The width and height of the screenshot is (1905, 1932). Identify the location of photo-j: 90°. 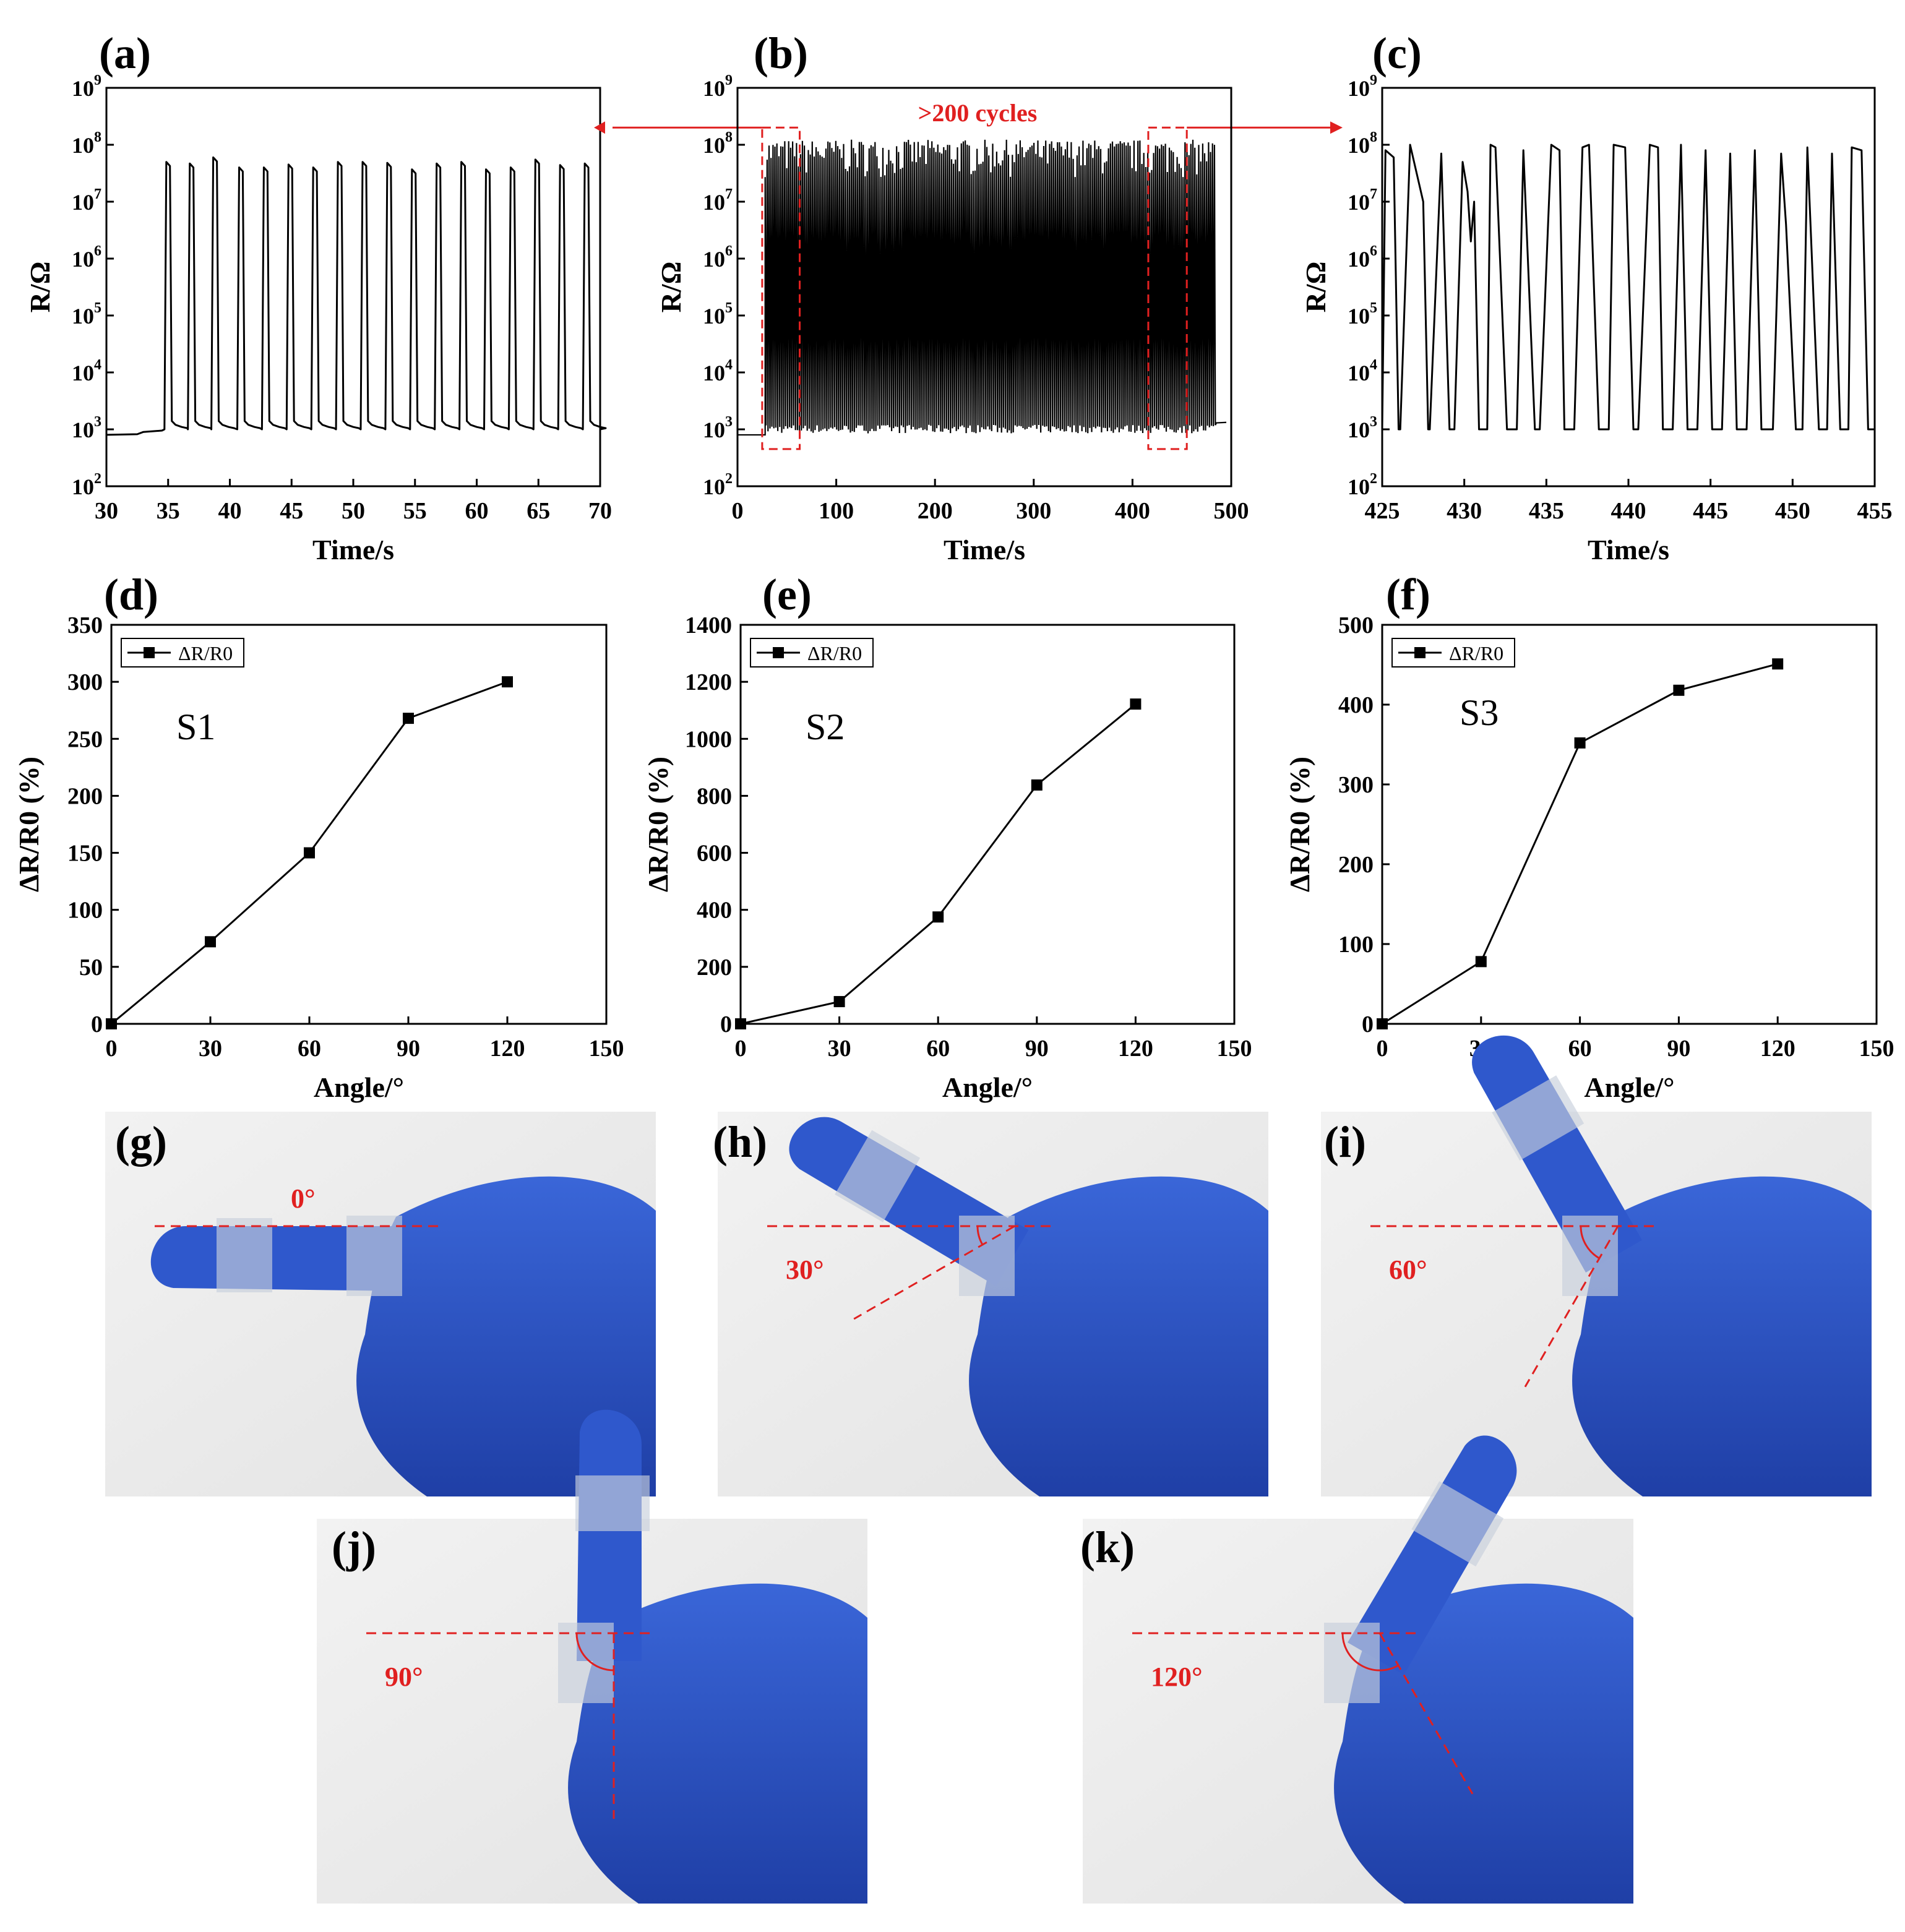
(592, 1656).